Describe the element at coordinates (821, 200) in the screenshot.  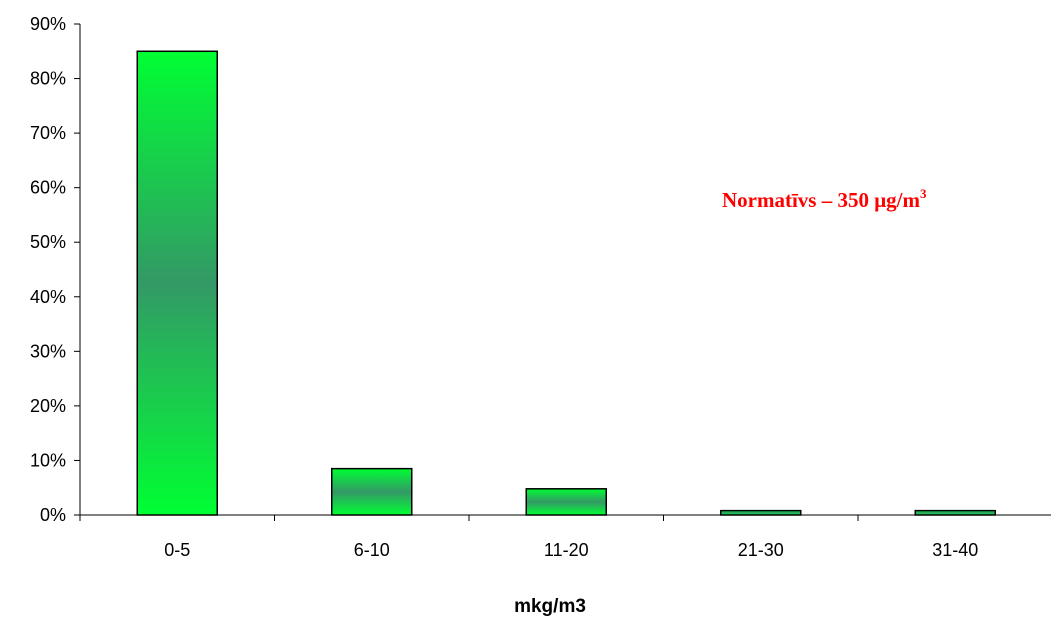
I see `annotation-main-text: Normatīvs – 350 μg/m` at that location.